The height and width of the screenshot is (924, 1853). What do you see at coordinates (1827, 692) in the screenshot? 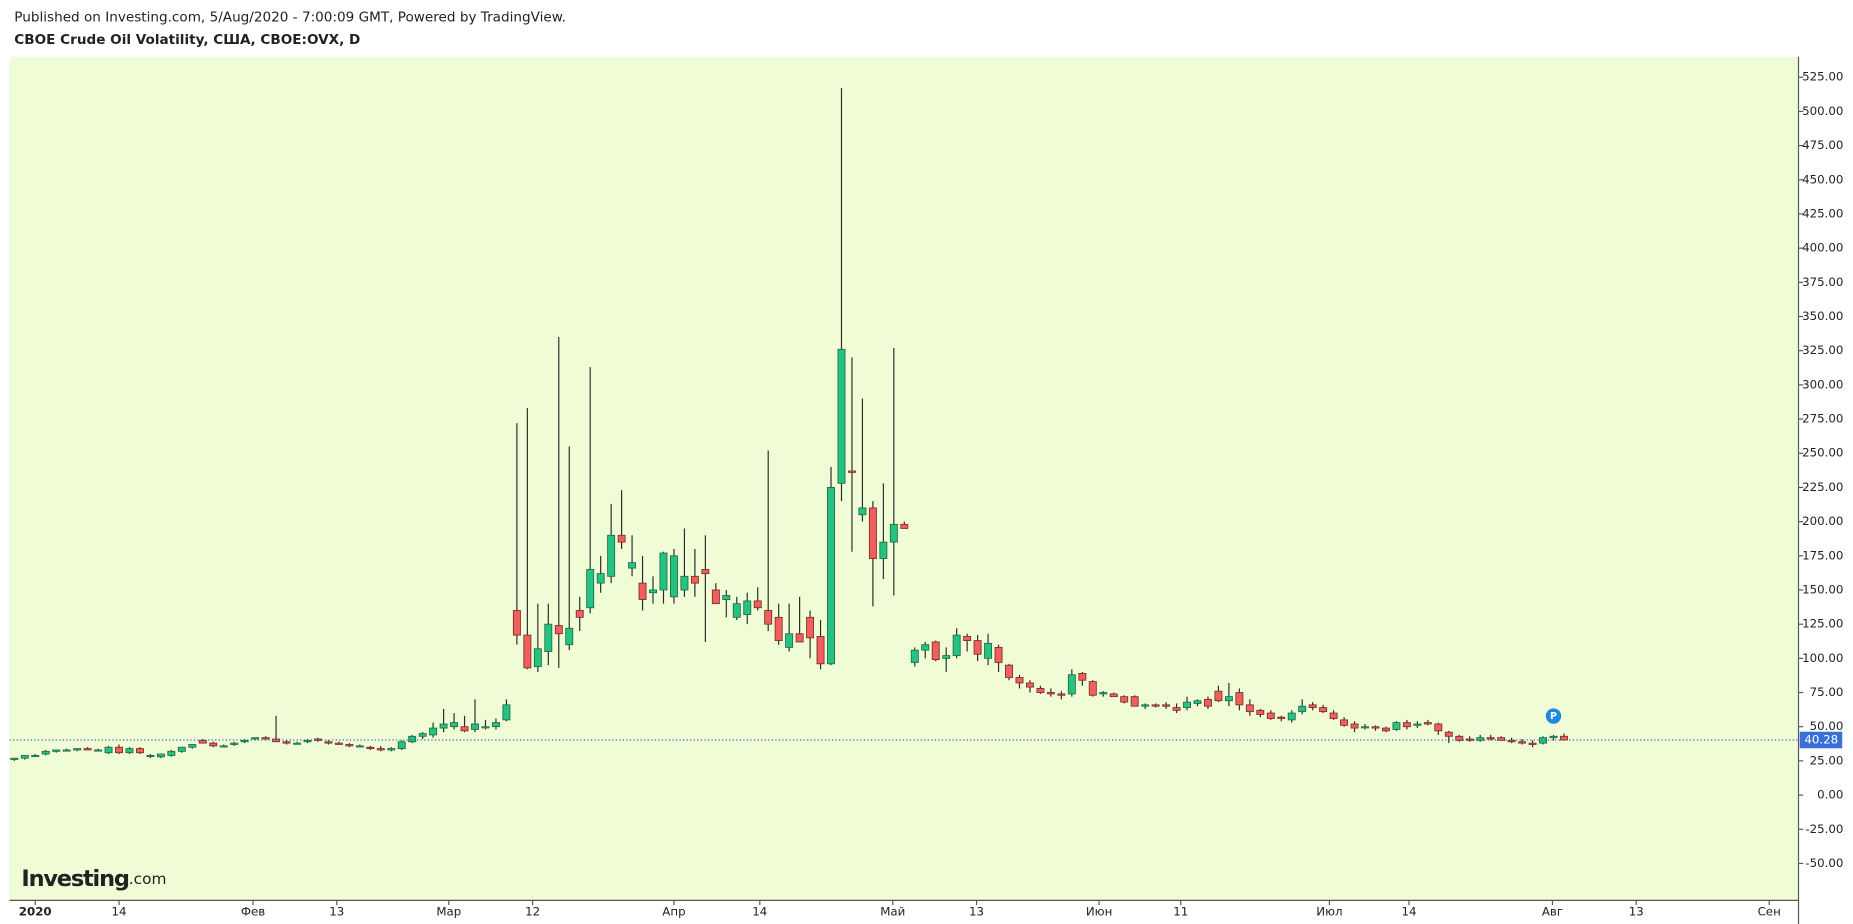
I see `y-tick-label: 75.00` at bounding box center [1827, 692].